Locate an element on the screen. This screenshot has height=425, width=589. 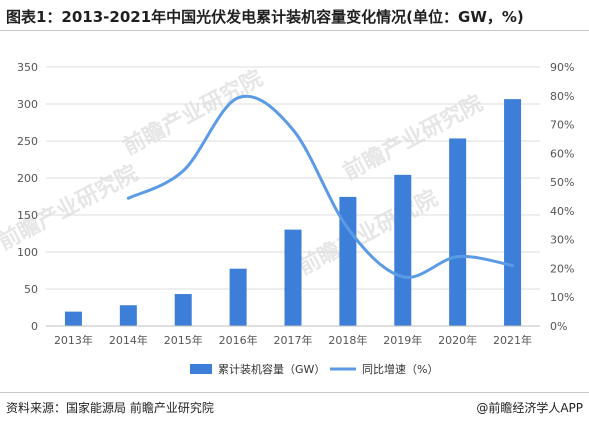
y-left-tick-label: 350 is located at coordinates (27, 67).